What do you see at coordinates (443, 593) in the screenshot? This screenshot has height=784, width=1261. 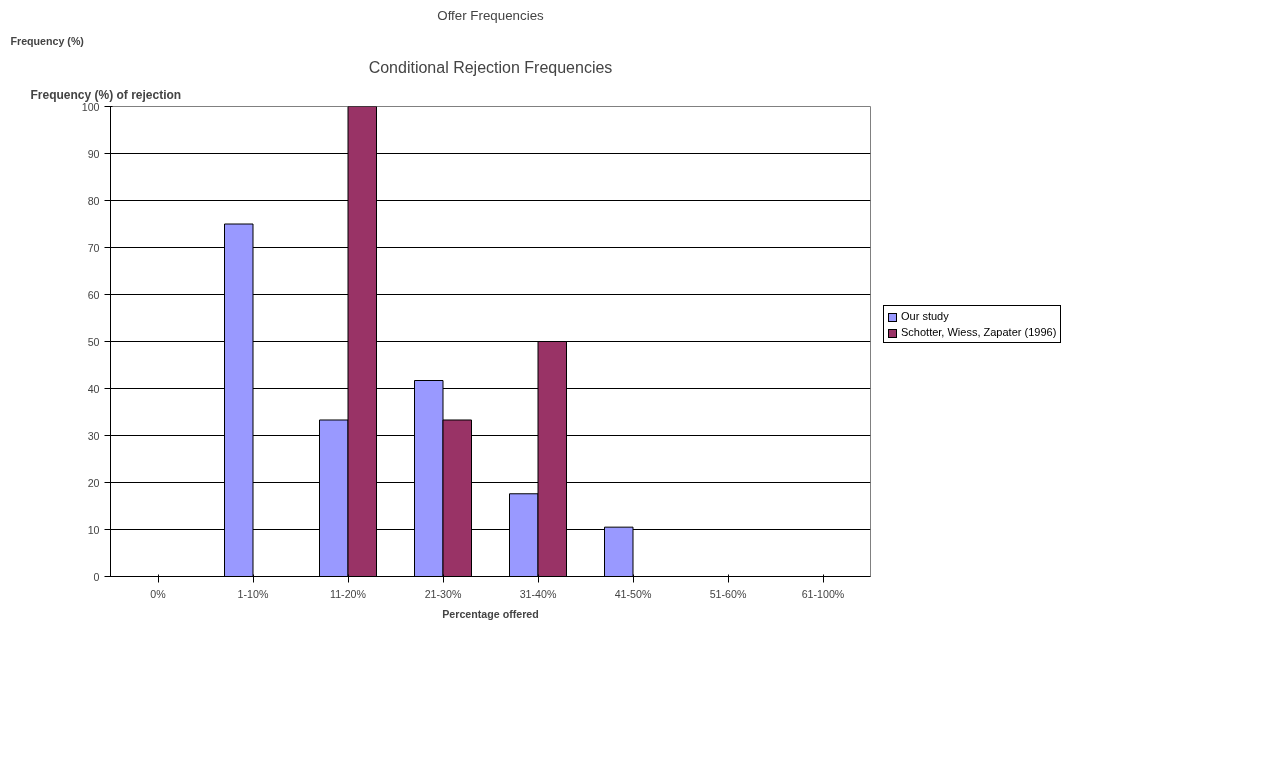 I see `x-tick-label: 21-30%` at bounding box center [443, 593].